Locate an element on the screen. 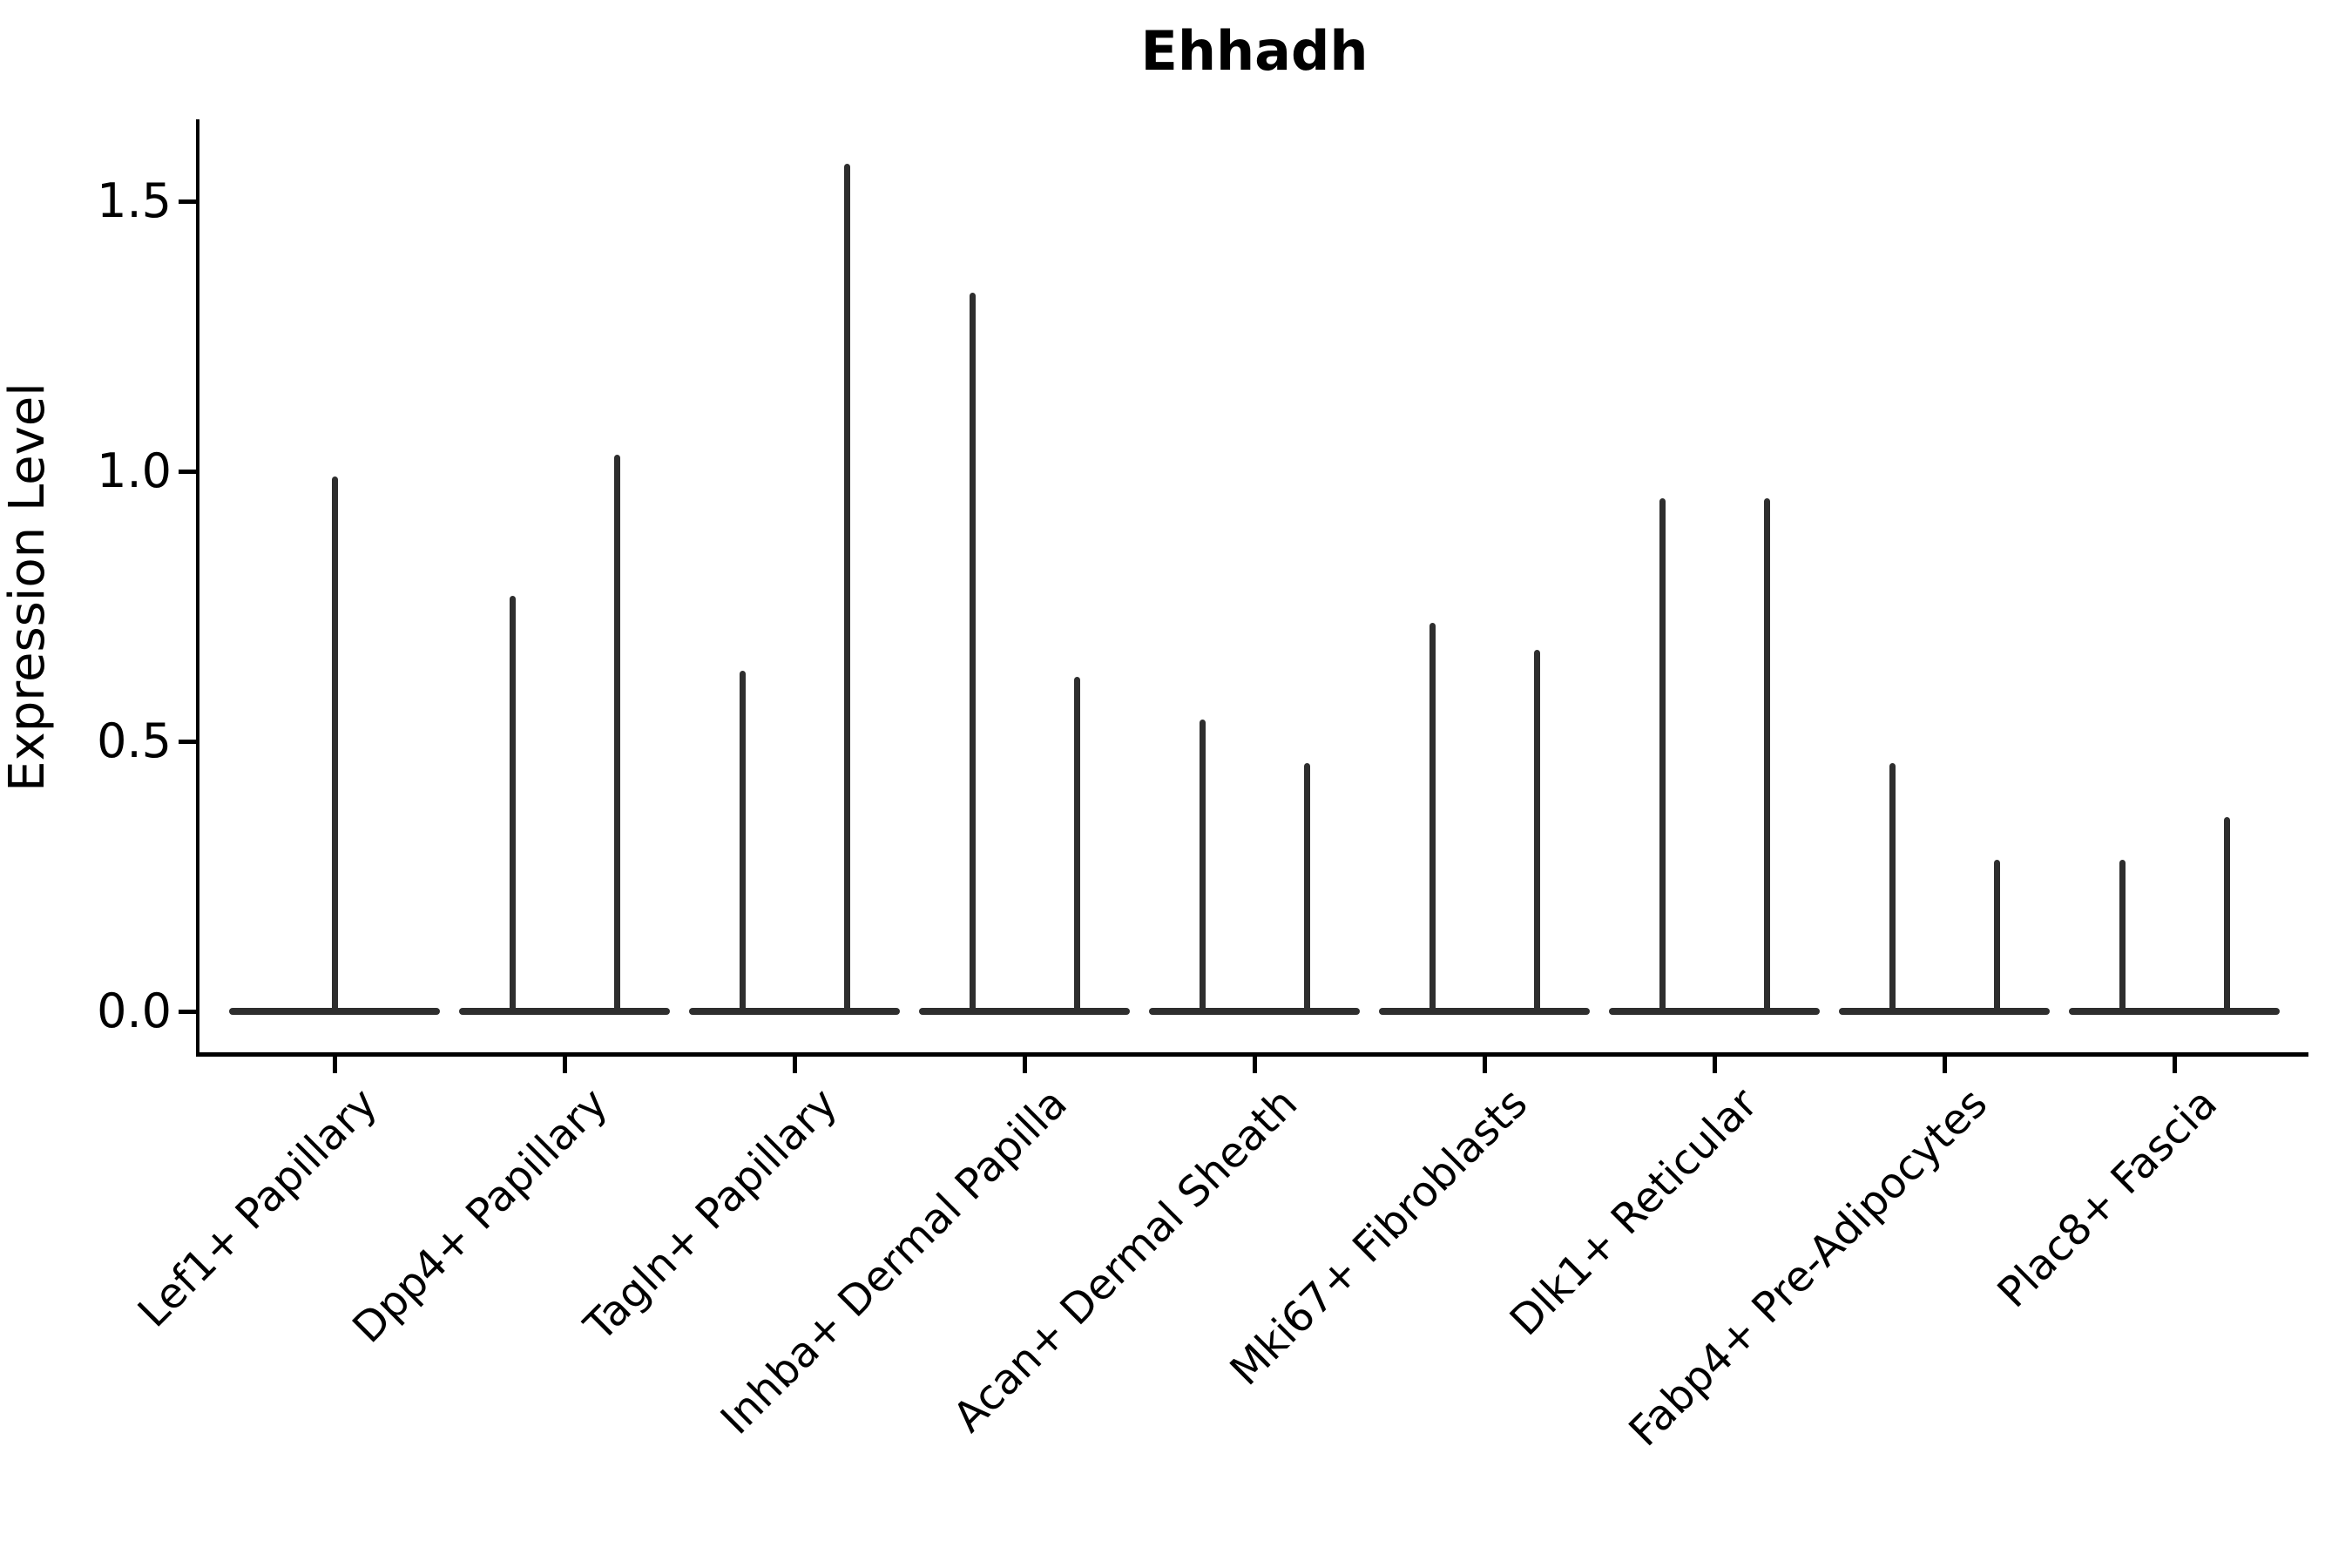 The width and height of the screenshot is (2352, 1568). y-axis-tick-label: 0.0 is located at coordinates (134, 1011).